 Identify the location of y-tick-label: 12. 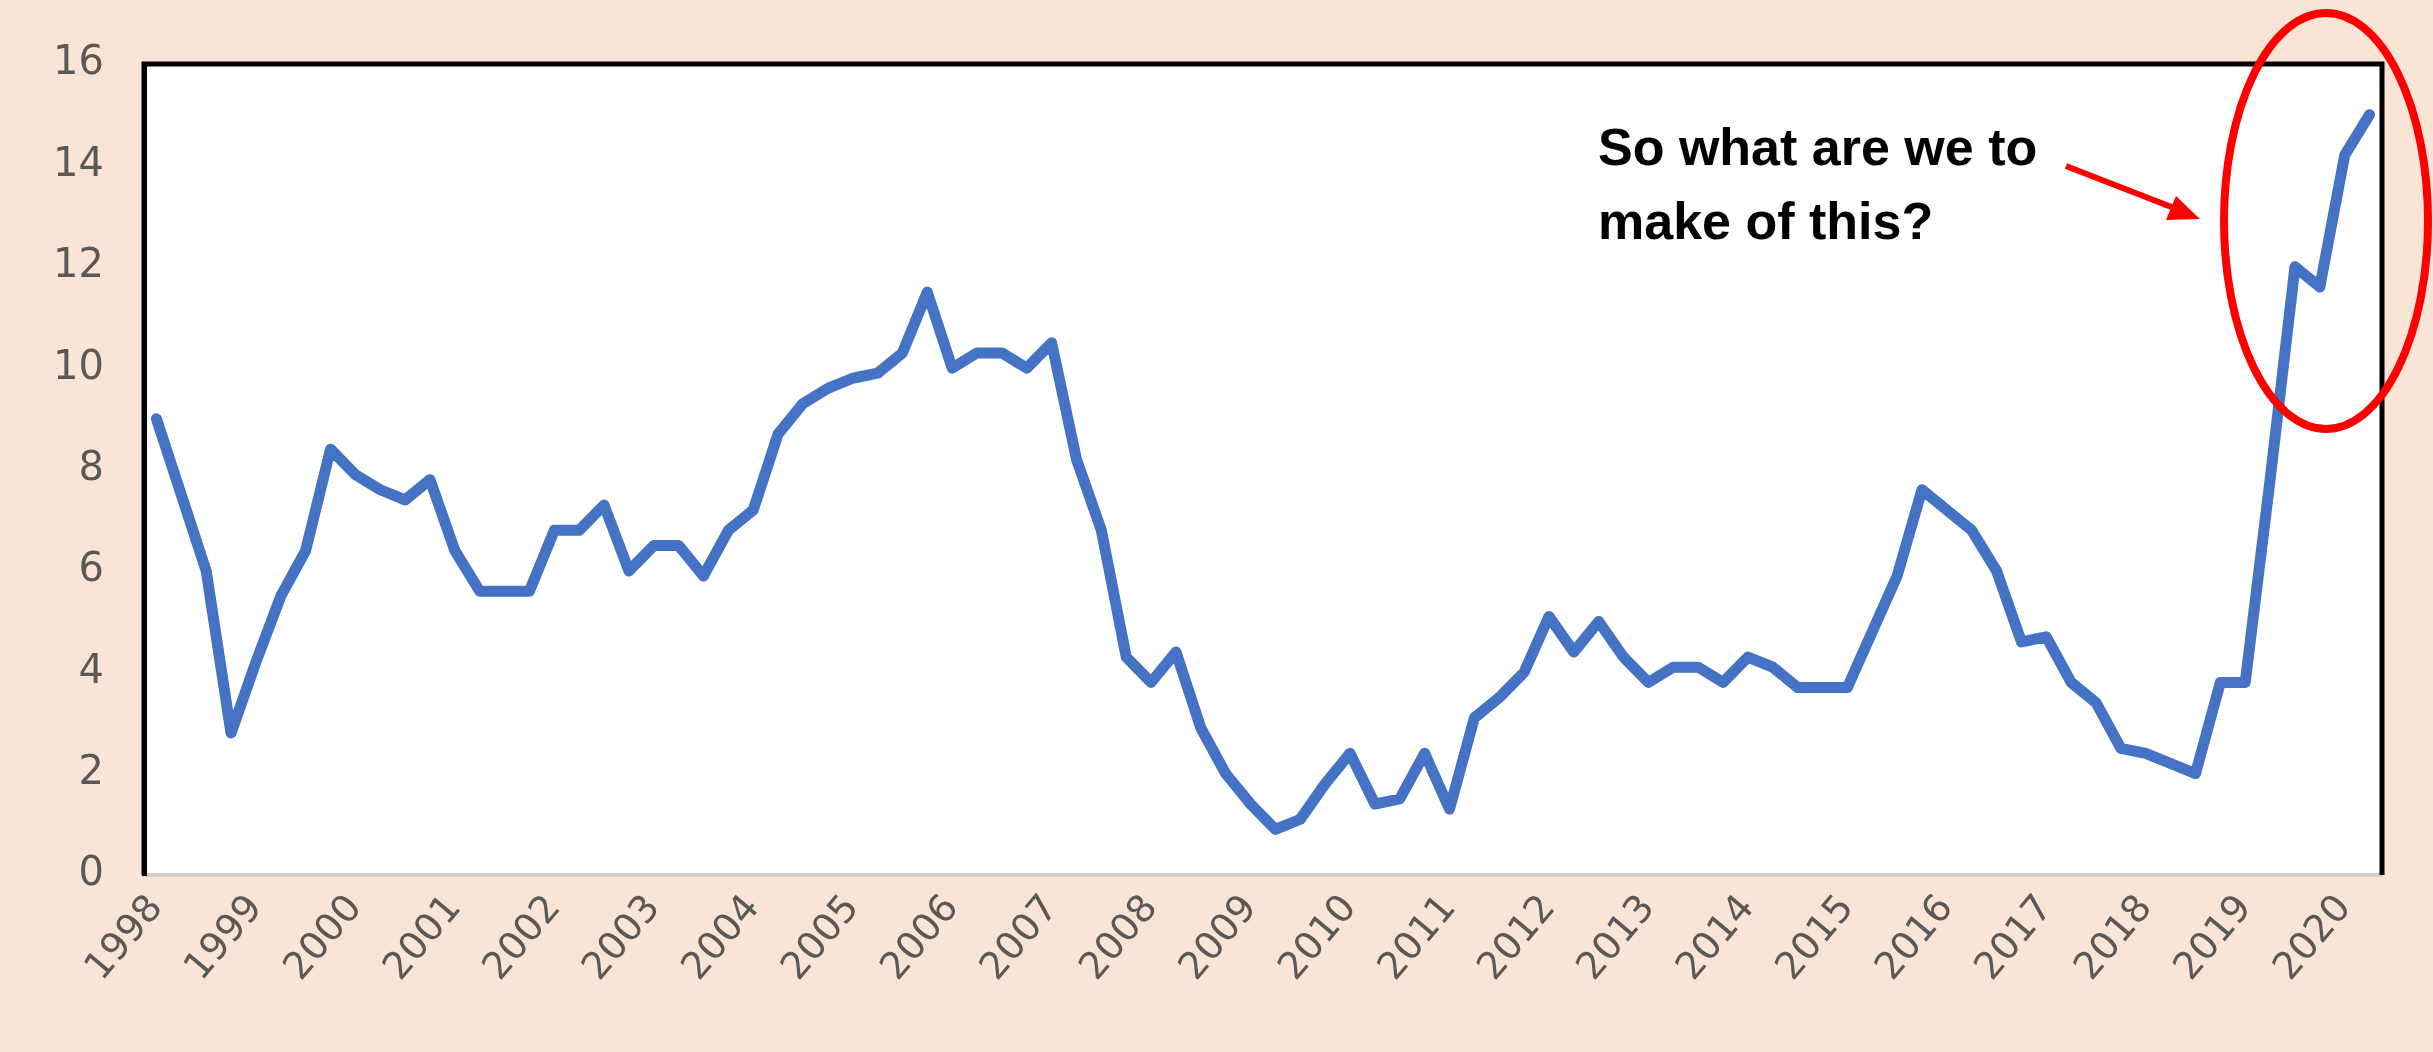
(78, 263).